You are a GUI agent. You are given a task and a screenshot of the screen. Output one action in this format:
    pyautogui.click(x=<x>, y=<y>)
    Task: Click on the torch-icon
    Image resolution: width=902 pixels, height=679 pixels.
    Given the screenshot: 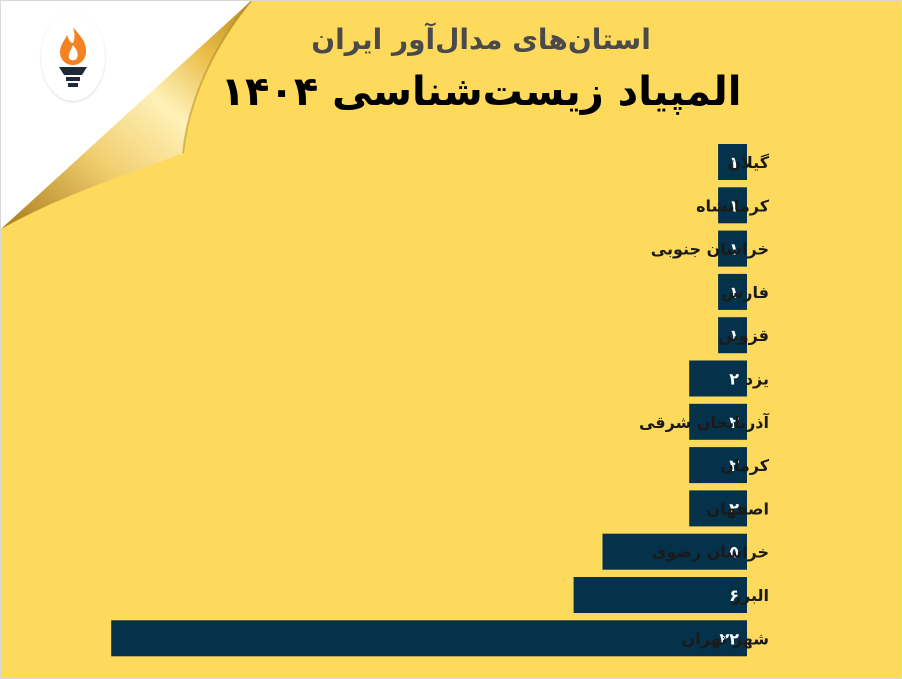 What is the action you would take?
    pyautogui.click(x=73, y=57)
    